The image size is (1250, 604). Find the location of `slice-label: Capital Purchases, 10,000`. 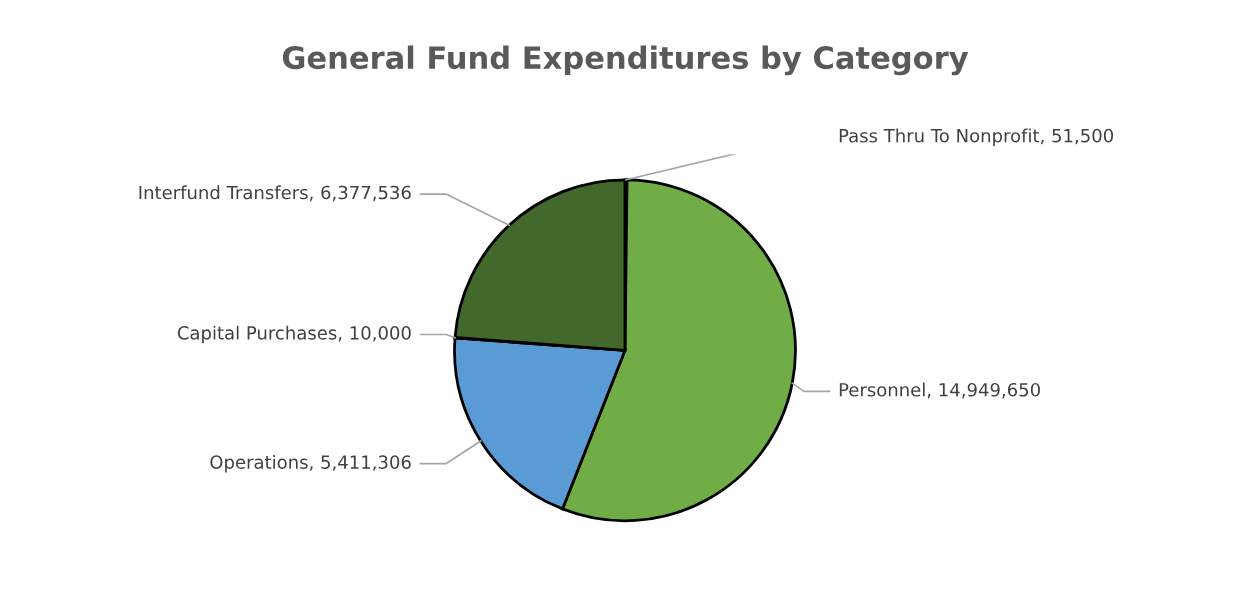

slice-label: Capital Purchases, 10,000 is located at coordinates (294, 334).